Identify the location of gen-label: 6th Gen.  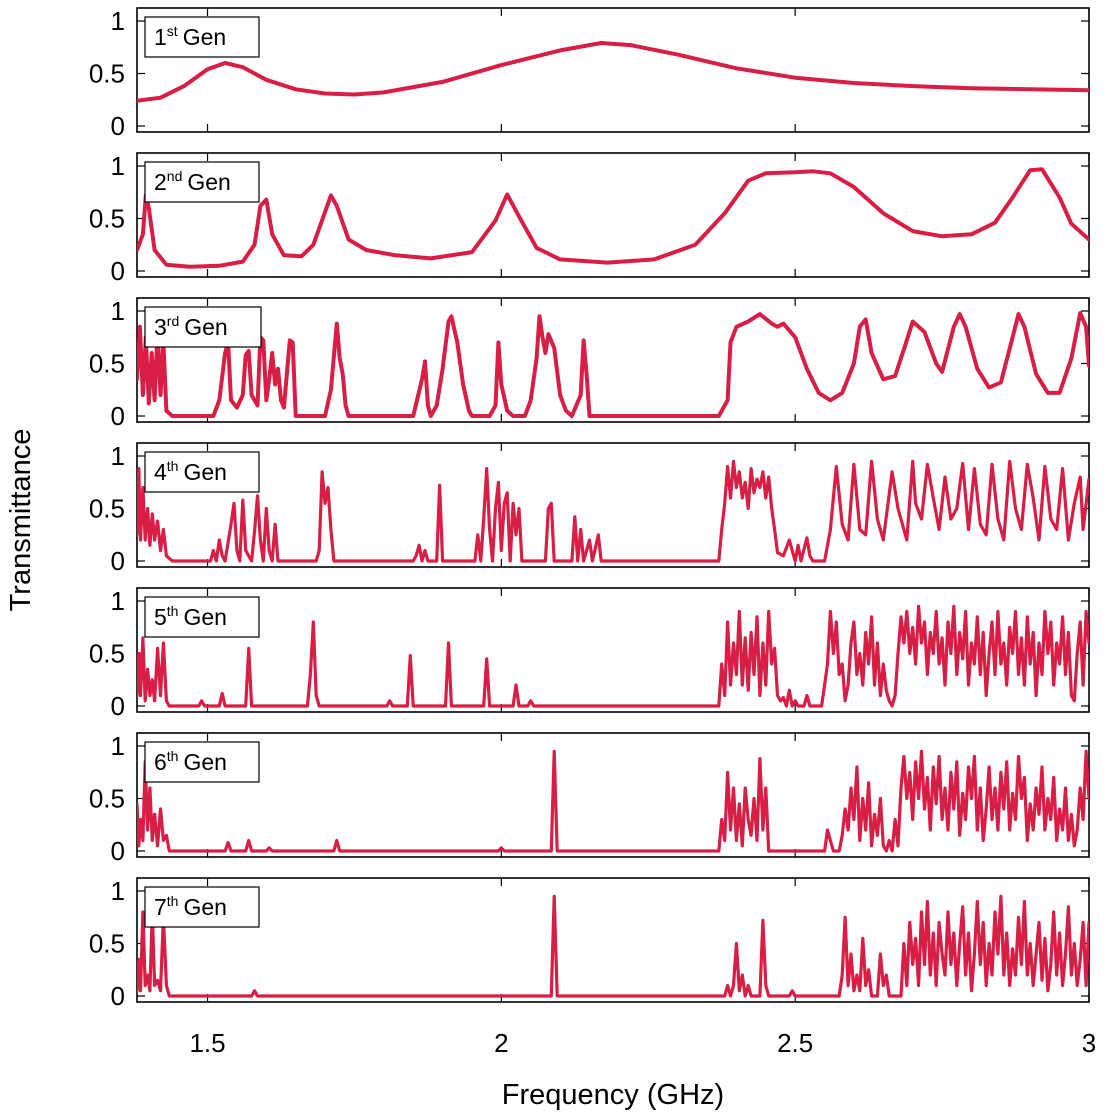
(190, 761).